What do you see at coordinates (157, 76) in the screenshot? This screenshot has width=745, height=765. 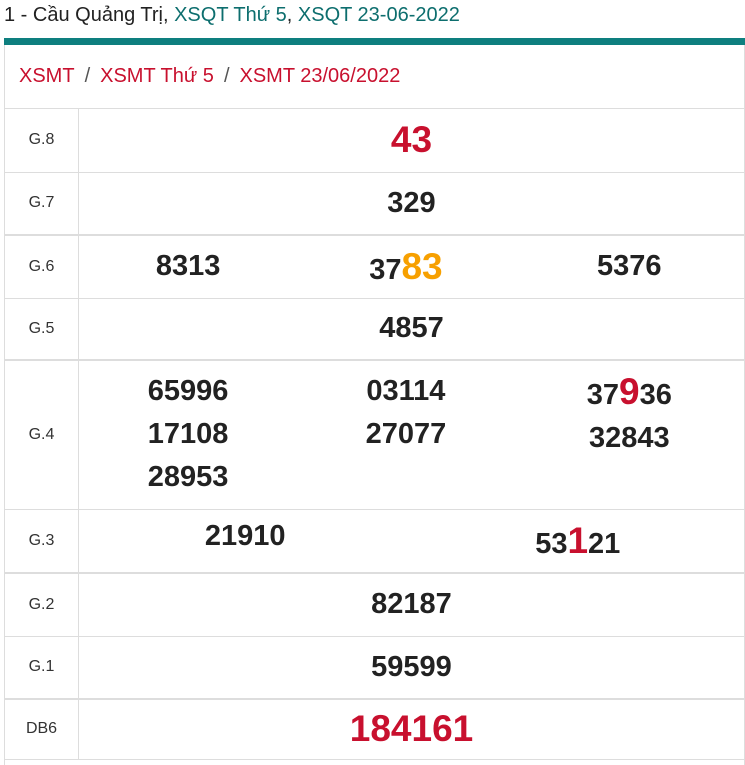 I see `breadcrumb-xsmt-thu5: XSMT Thứ 5` at bounding box center [157, 76].